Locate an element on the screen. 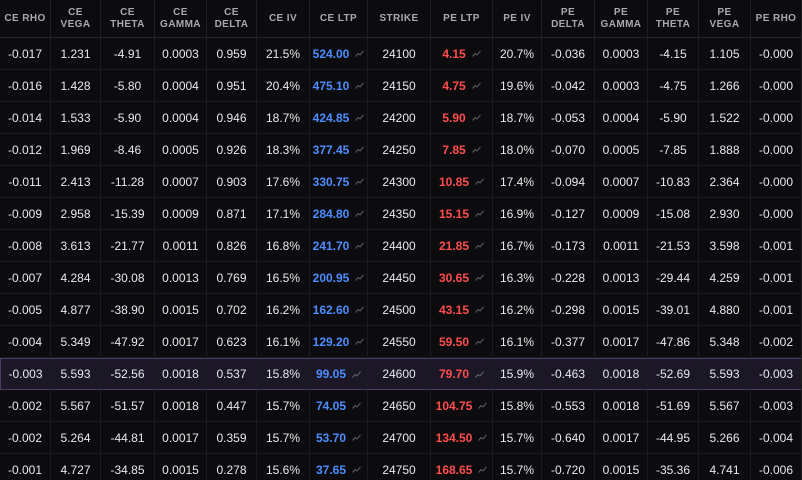 The image size is (802, 480). cell-ce-ltp: 424.85 is located at coordinates (339, 118).